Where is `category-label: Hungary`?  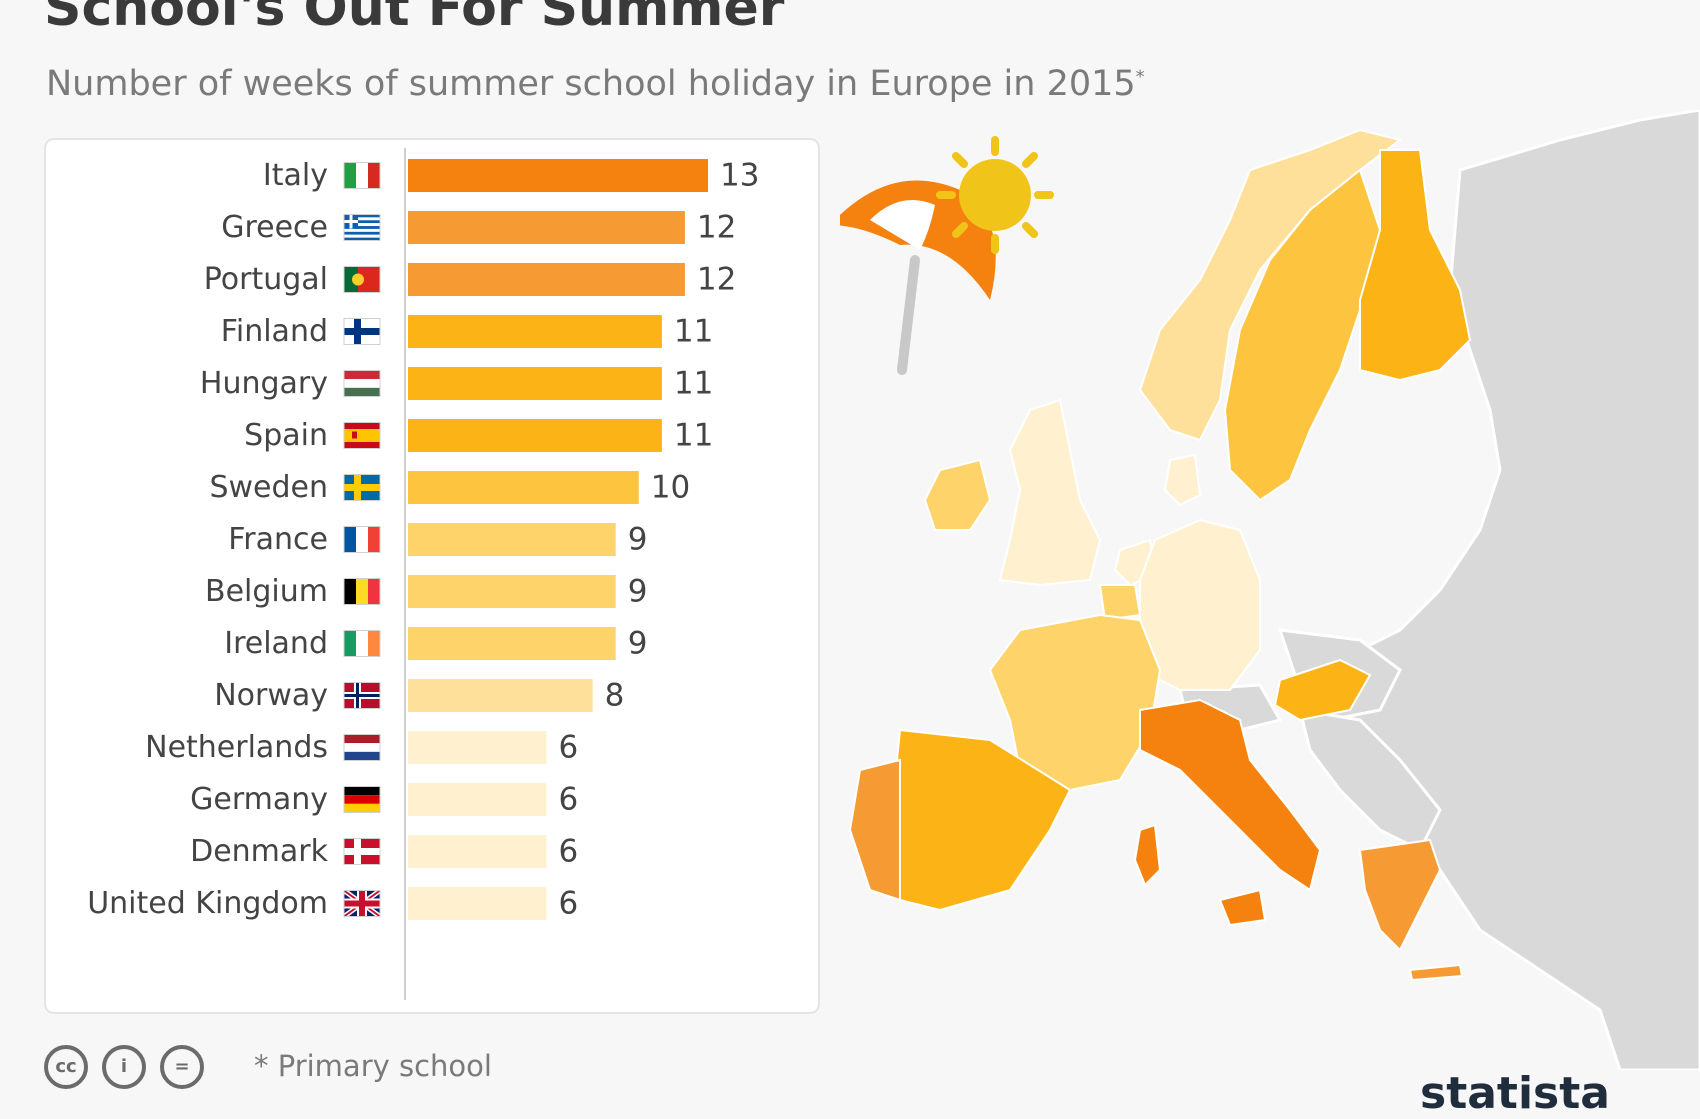
category-label: Hungary is located at coordinates (264, 383).